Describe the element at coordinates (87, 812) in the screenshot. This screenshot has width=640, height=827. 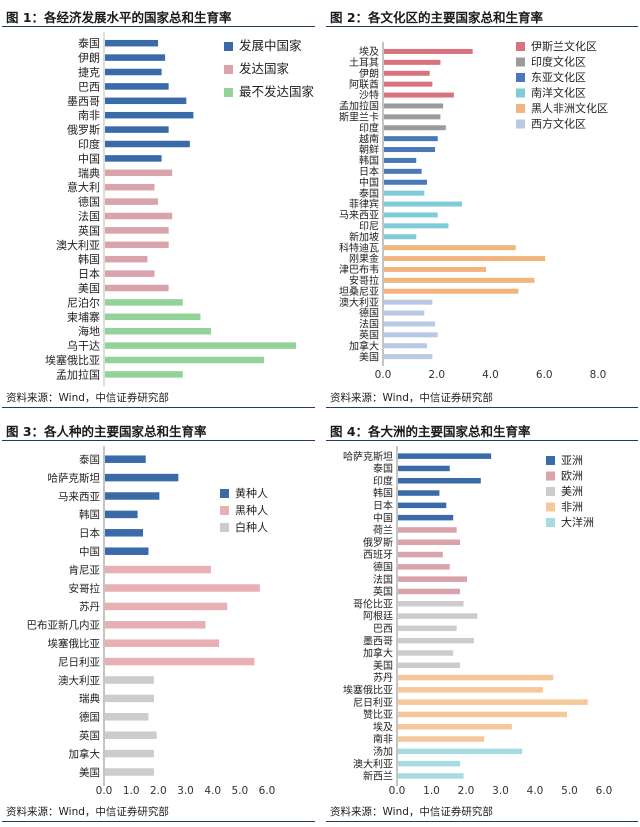
I see `chart-3-source: 资料来源：Wind，中信证券研究部` at that location.